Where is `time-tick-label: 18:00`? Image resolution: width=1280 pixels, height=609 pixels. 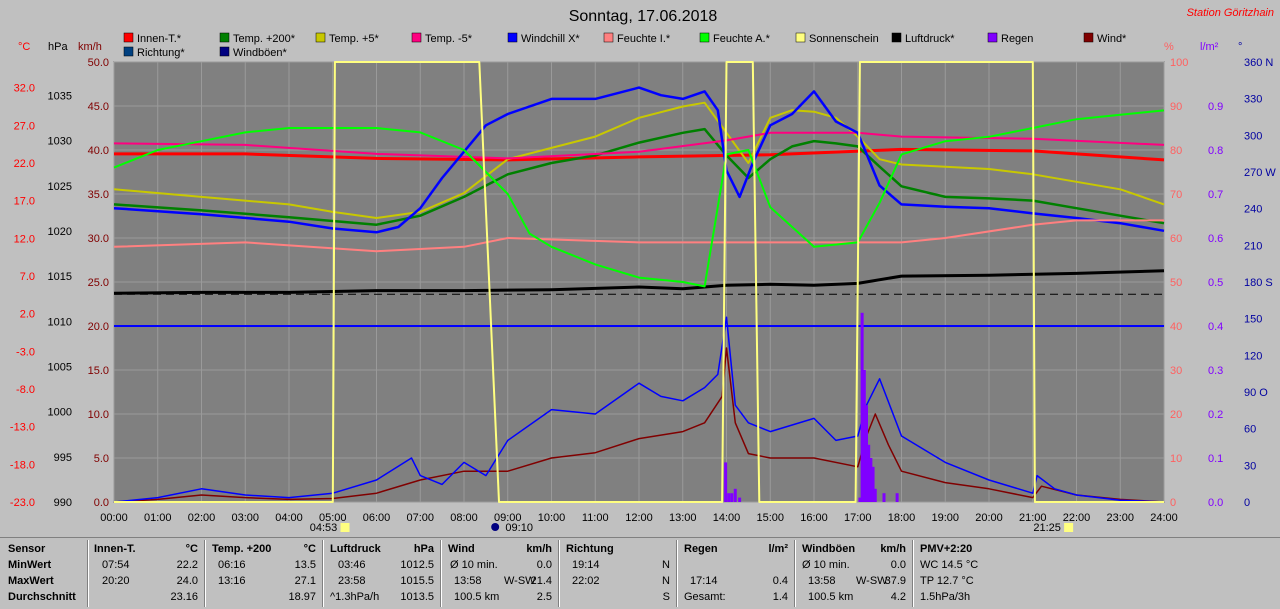
time-tick-label: 18:00 is located at coordinates (902, 518).